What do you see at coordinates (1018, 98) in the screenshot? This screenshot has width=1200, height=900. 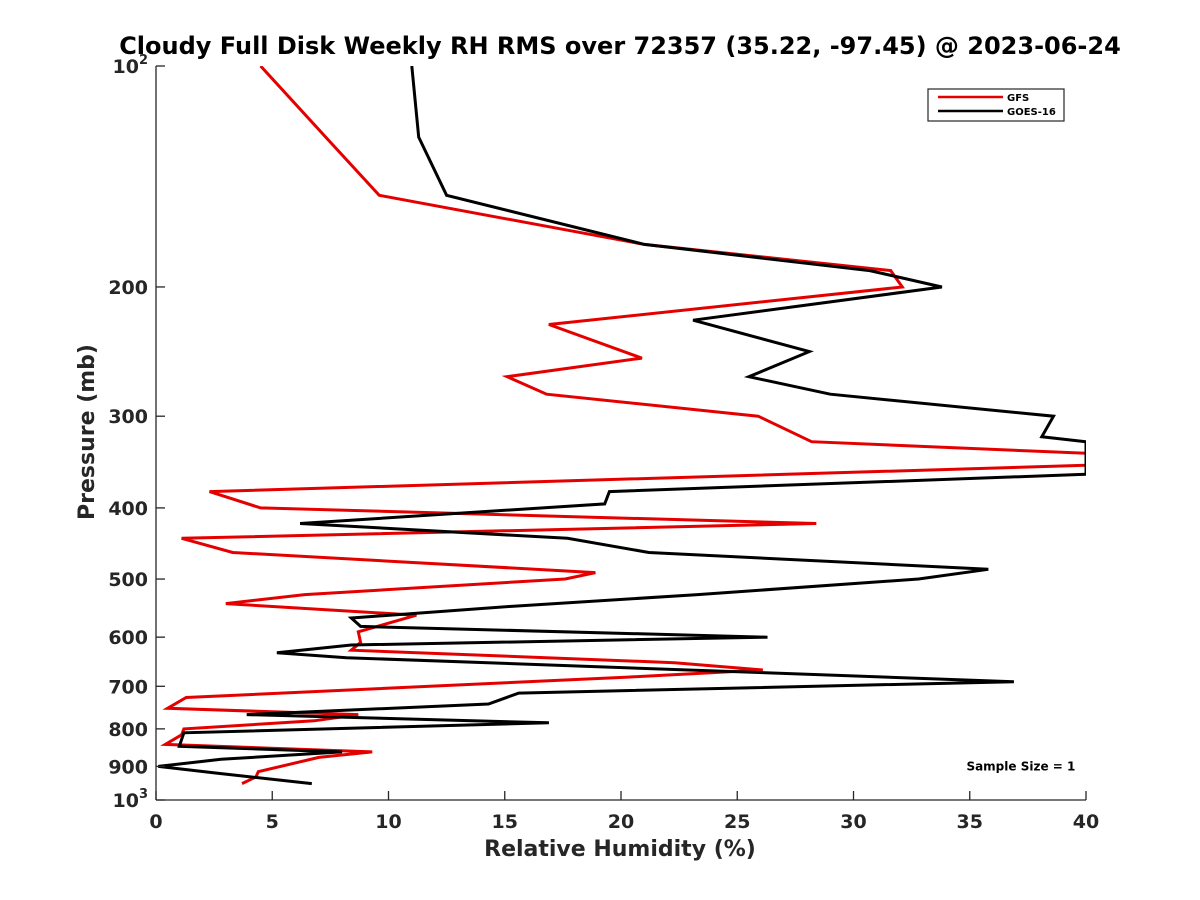 I see `legend-label-gfs: GFS` at bounding box center [1018, 98].